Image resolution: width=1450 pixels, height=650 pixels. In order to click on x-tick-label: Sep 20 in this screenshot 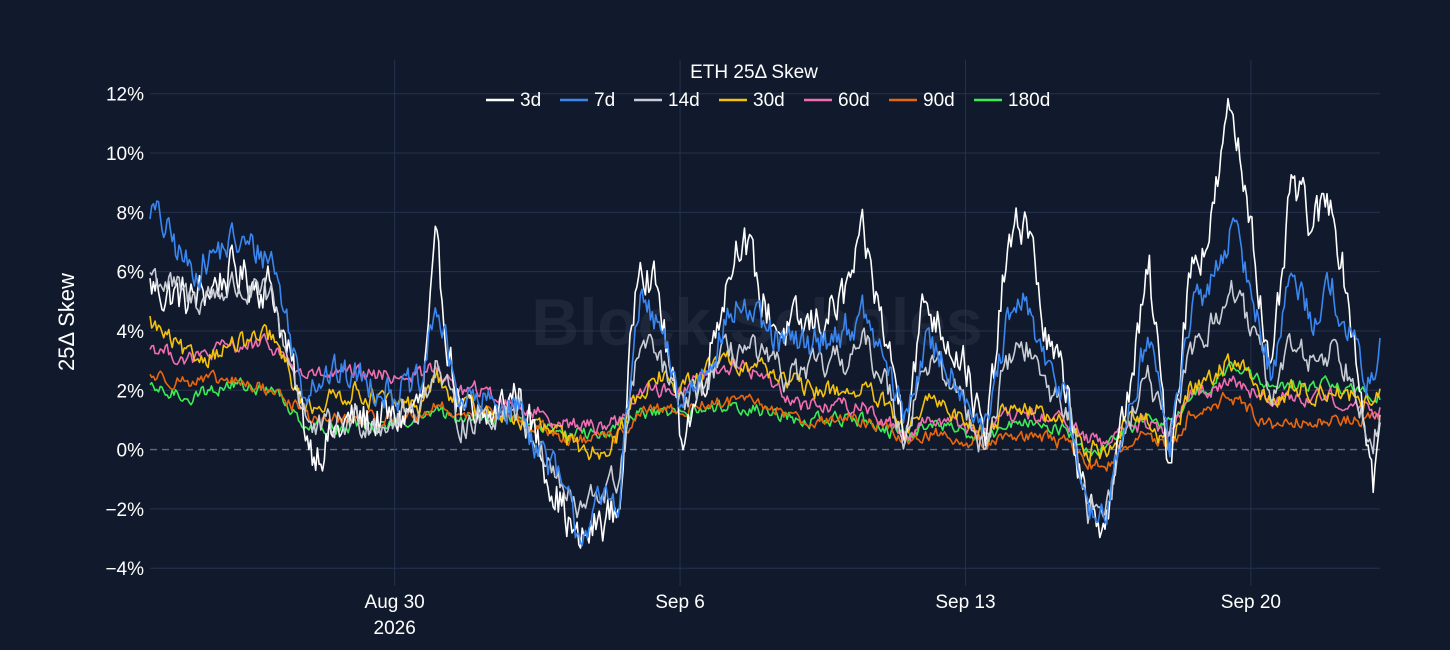, I will do `click(1251, 602)`.